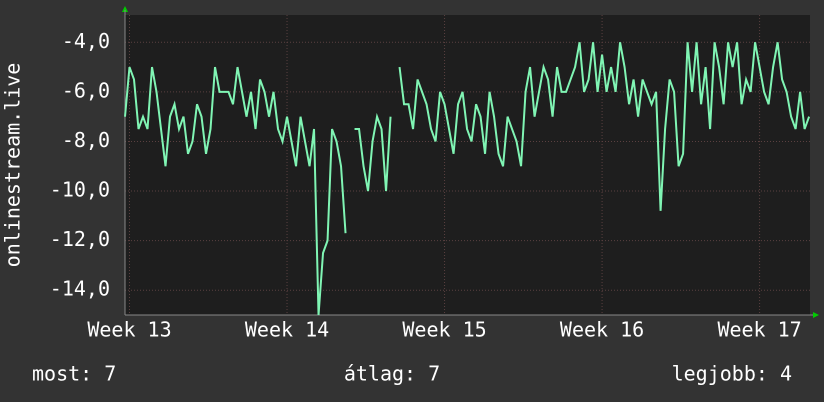 The width and height of the screenshot is (824, 402). Describe the element at coordinates (287, 330) in the screenshot. I see `x-tick-label: Week 14` at that location.